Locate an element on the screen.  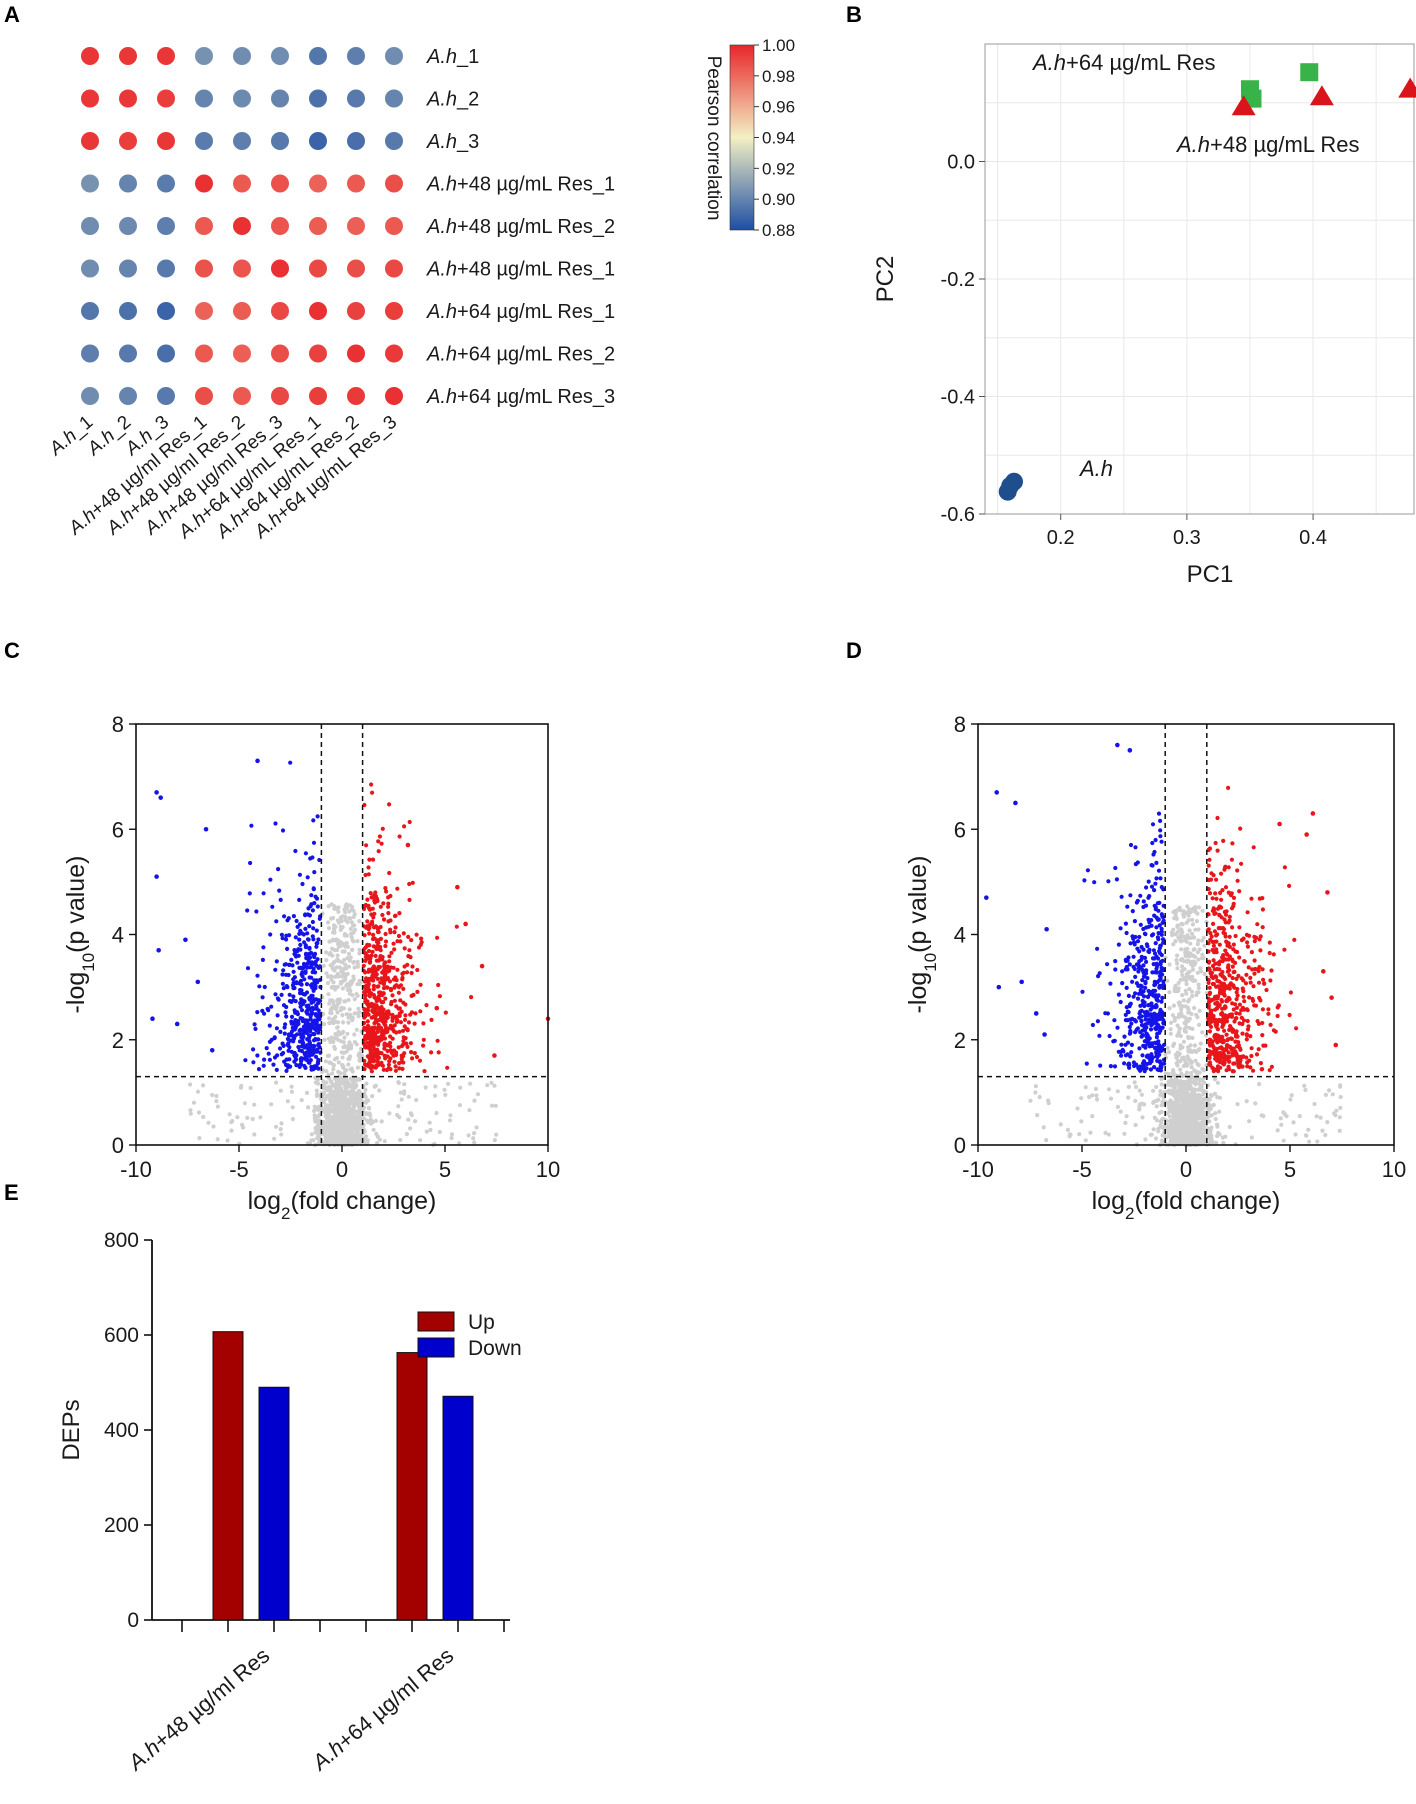
label-italic-part: A.h is located at coordinates (441, 100).